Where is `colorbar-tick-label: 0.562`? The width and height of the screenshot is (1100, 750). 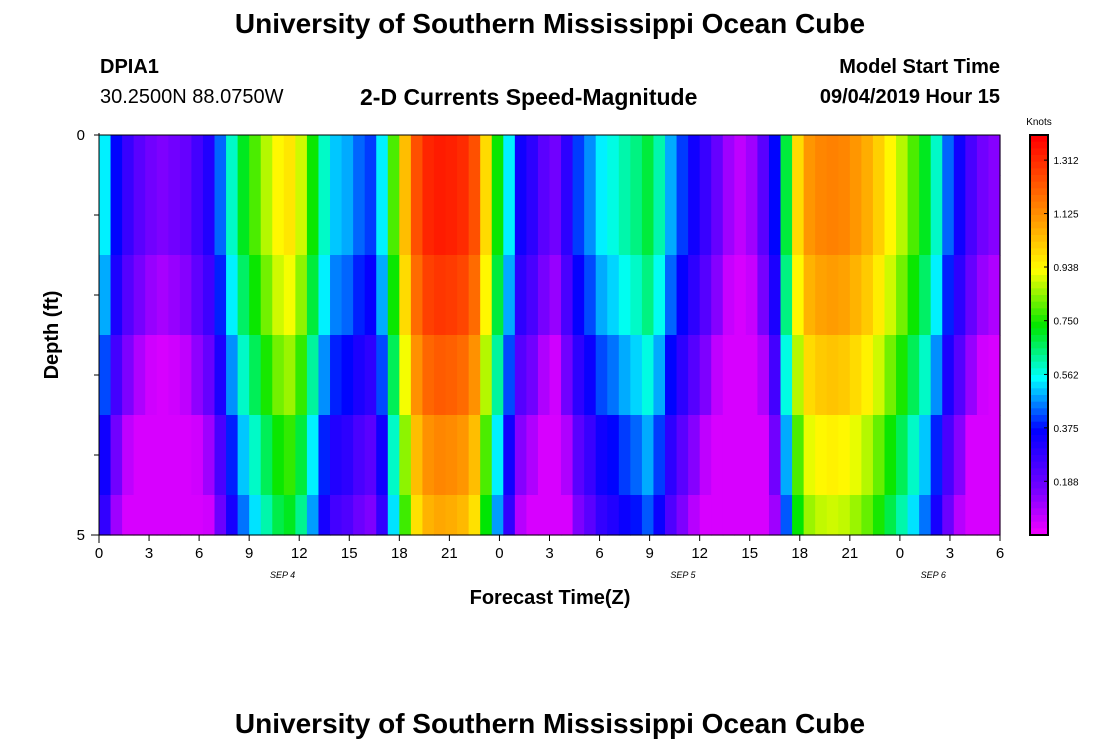 colorbar-tick-label: 0.562 is located at coordinates (1065, 375).